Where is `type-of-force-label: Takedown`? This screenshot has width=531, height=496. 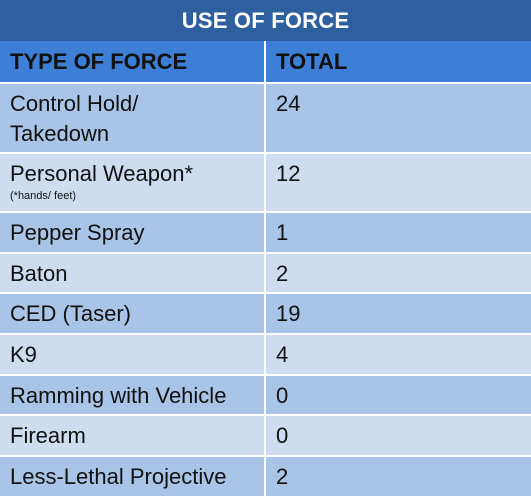 type-of-force-label: Takedown is located at coordinates (60, 133).